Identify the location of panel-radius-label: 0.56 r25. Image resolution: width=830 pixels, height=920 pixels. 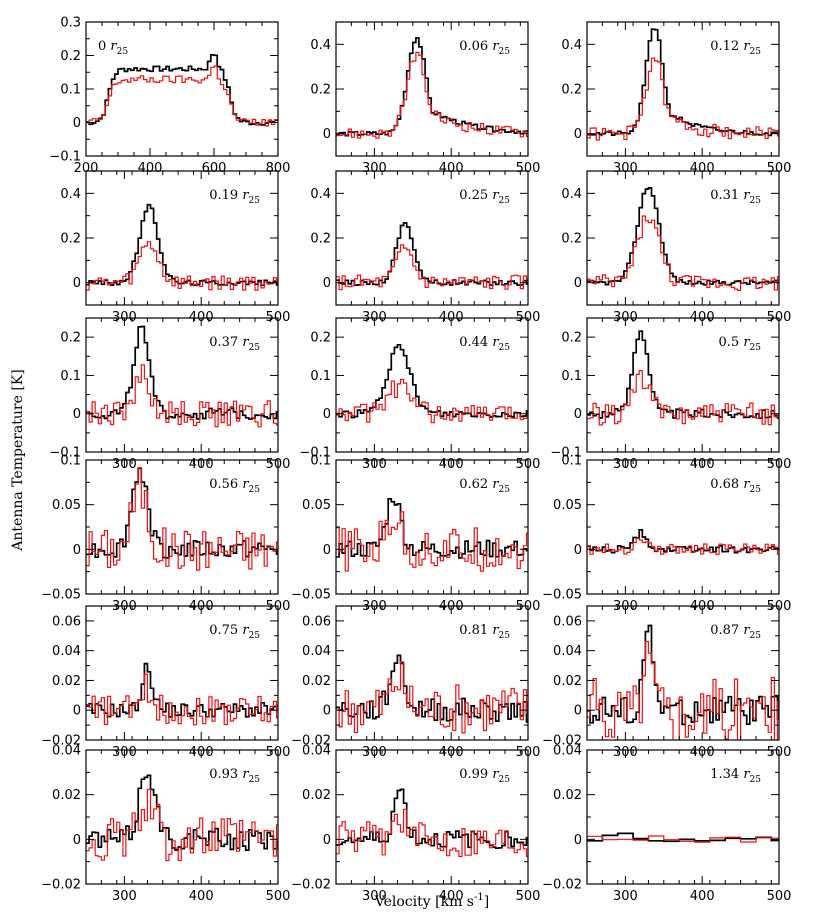
(234, 486).